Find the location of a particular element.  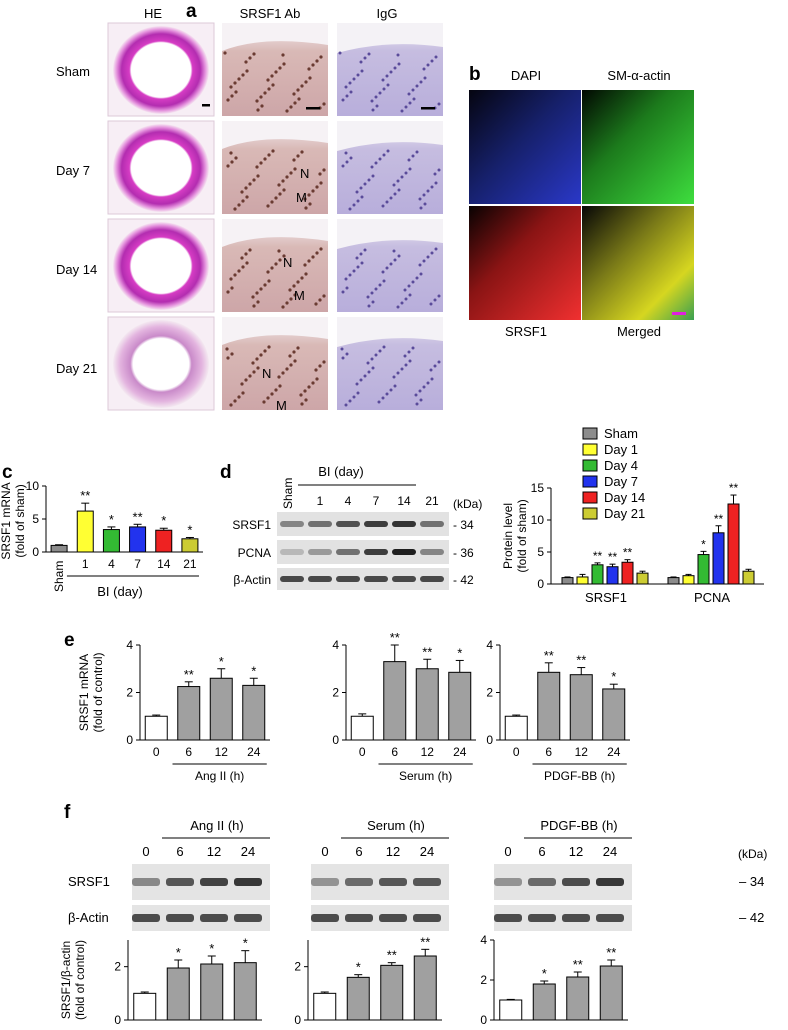

blot-kda-marker: - 34 is located at coordinates (463, 525).